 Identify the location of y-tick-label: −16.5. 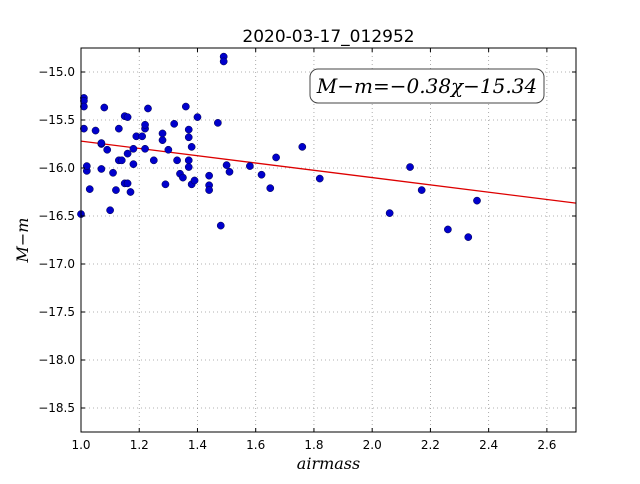
(56, 216).